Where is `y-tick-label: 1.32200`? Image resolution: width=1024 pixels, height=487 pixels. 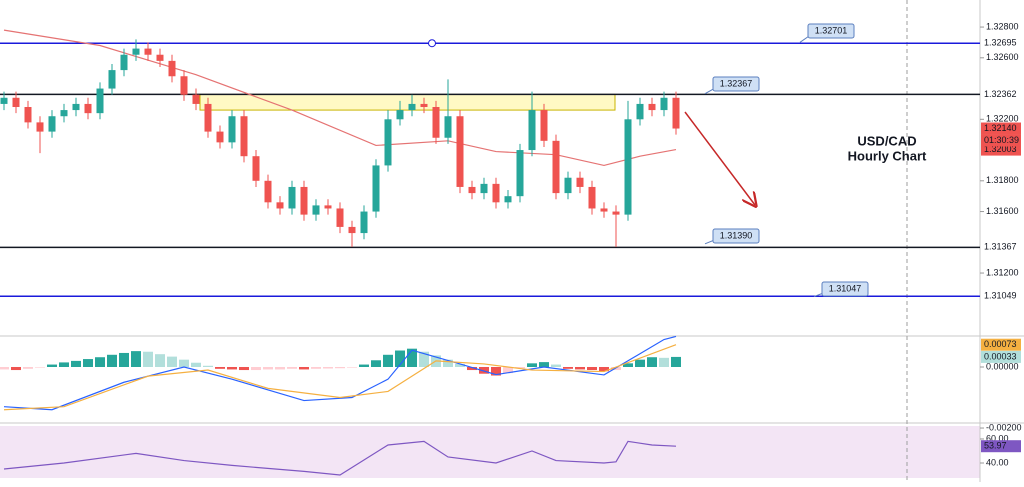 y-tick-label: 1.32200 is located at coordinates (1002, 119).